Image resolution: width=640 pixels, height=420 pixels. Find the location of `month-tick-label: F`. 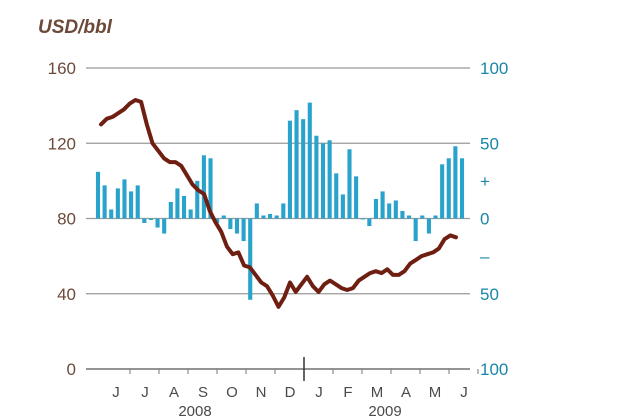

month-tick-label: F is located at coordinates (347, 392).